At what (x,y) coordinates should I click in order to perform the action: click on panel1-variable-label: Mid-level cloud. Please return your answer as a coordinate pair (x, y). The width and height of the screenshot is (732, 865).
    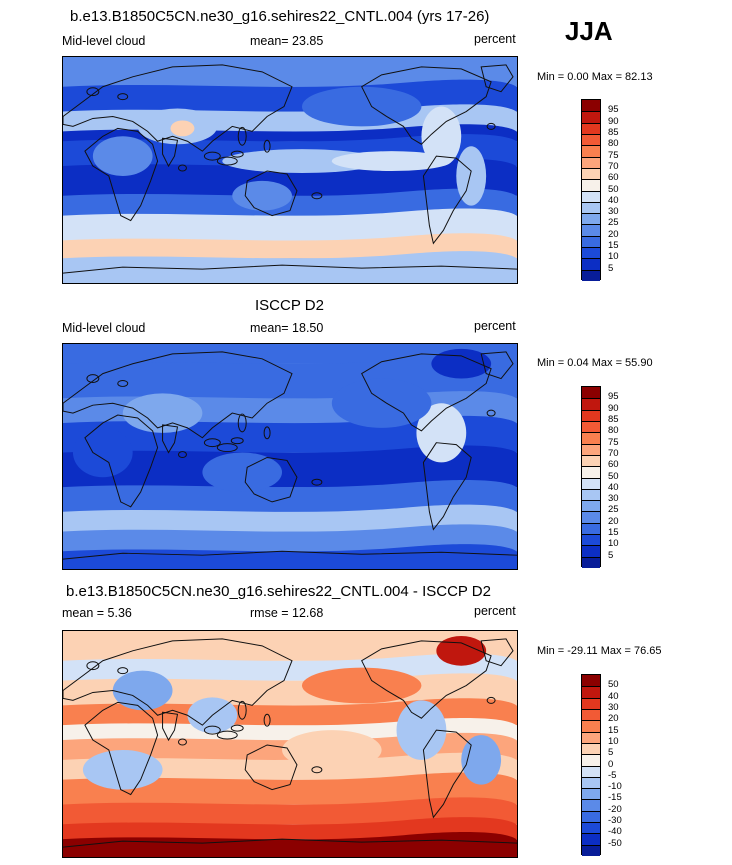
    Looking at the image, I should click on (104, 41).